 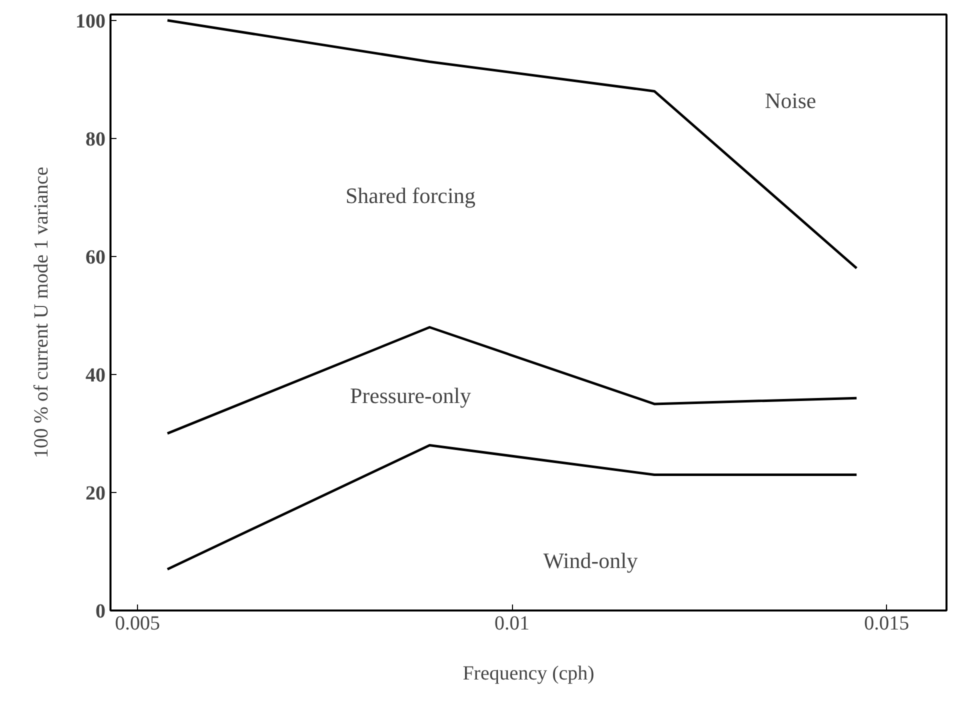 What do you see at coordinates (512, 380) in the screenshot?
I see `line-series` at bounding box center [512, 380].